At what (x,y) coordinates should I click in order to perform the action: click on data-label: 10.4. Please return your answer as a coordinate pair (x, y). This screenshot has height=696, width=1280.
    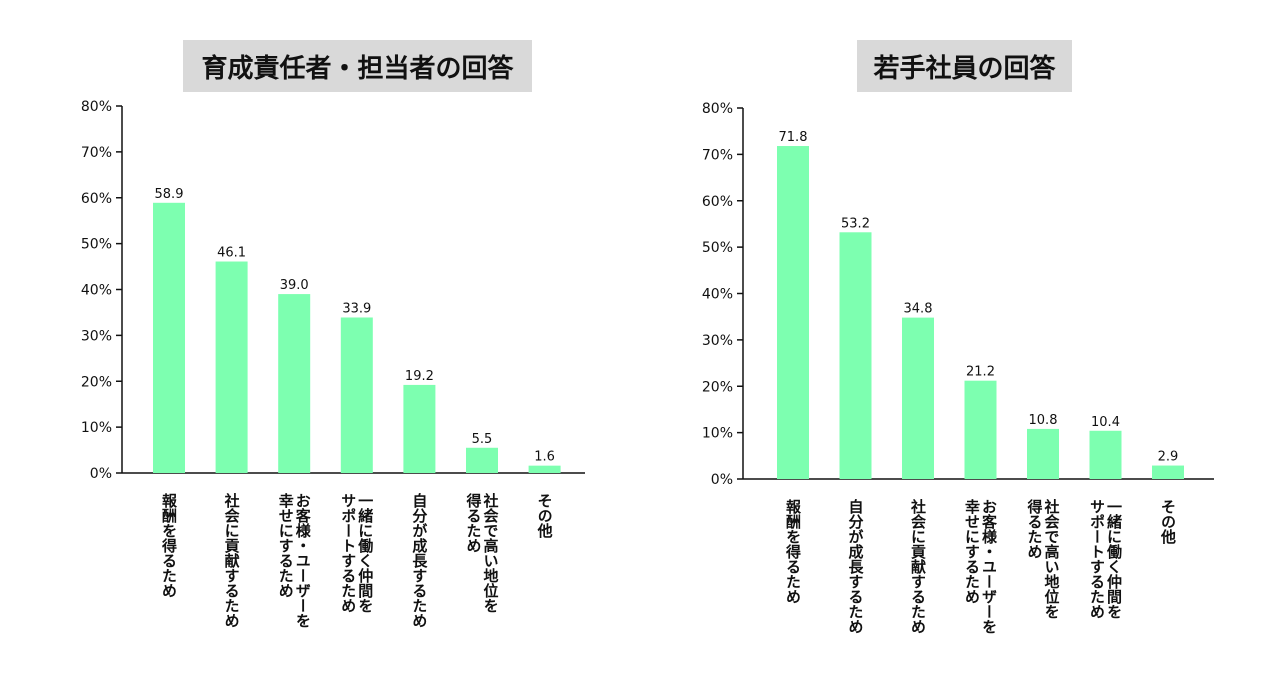
    Looking at the image, I should click on (1105, 422).